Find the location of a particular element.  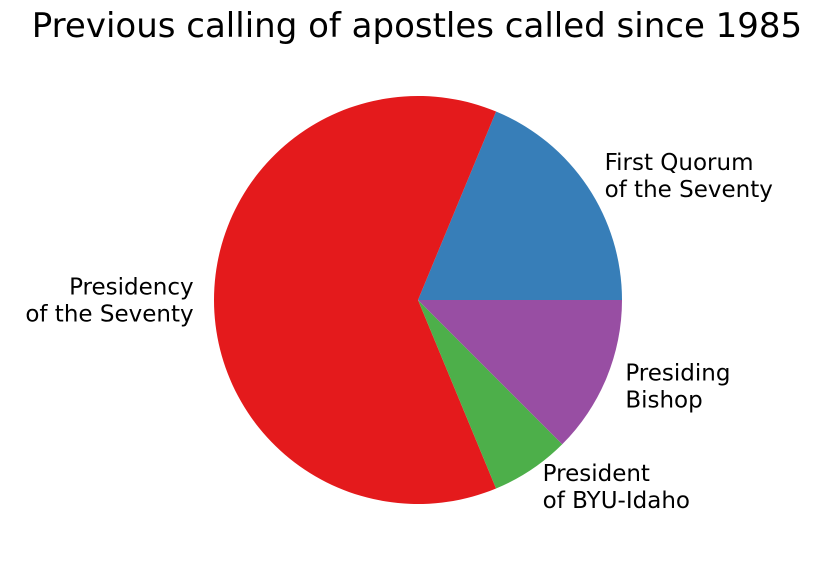

pie-label-line: of BYU-Idaho is located at coordinates (616, 501).